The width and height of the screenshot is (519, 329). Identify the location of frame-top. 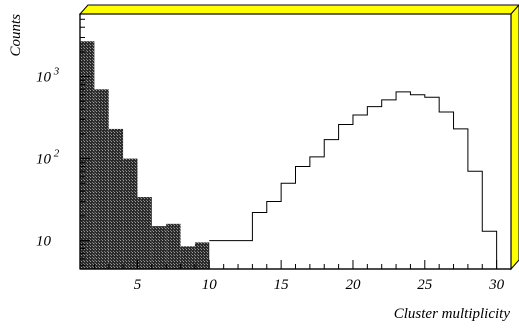
(298, 9).